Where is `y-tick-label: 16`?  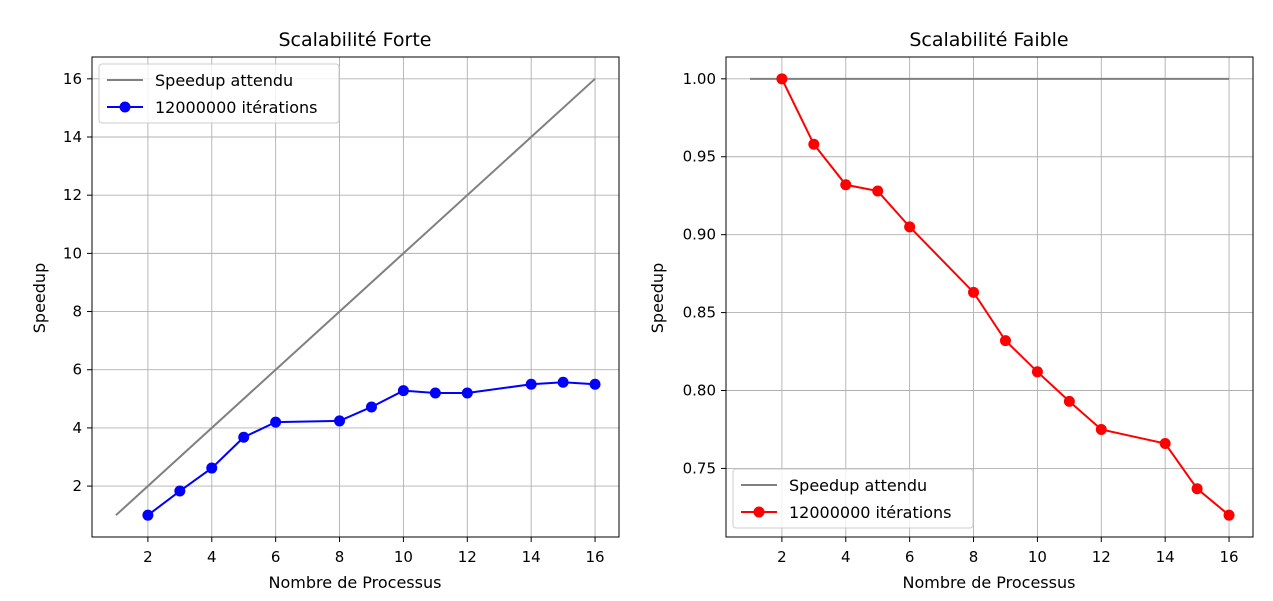 y-tick-label: 16 is located at coordinates (72, 79).